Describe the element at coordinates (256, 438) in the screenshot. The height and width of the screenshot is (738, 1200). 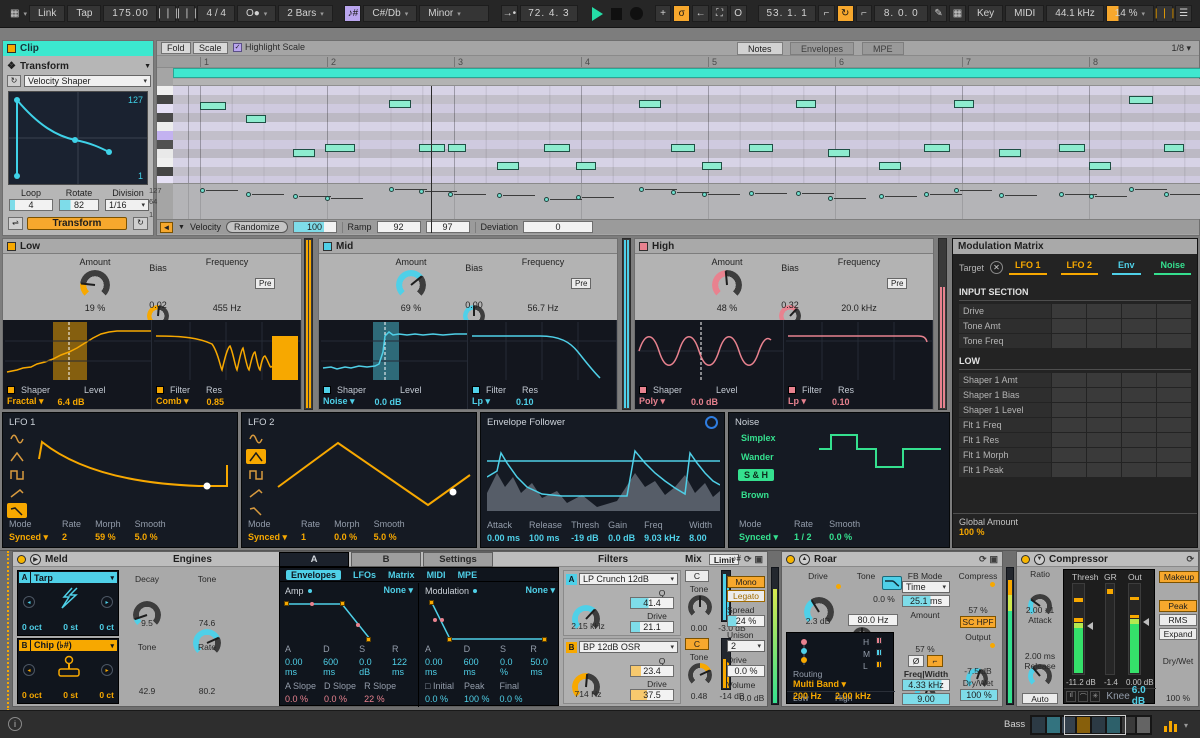
I see `sine-icon` at that location.